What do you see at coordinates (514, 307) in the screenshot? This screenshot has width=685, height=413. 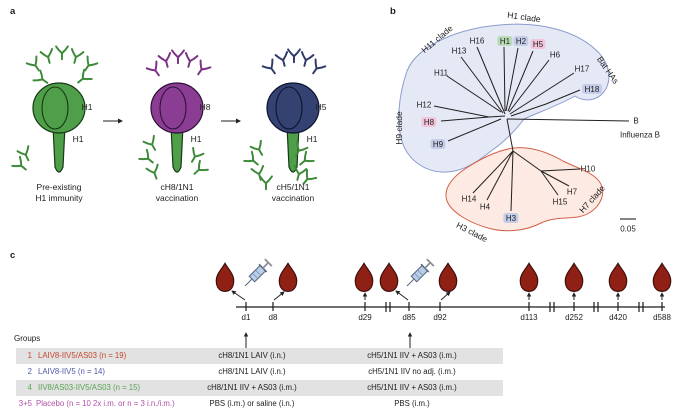 I see `timeline-break-marks` at bounding box center [514, 307].